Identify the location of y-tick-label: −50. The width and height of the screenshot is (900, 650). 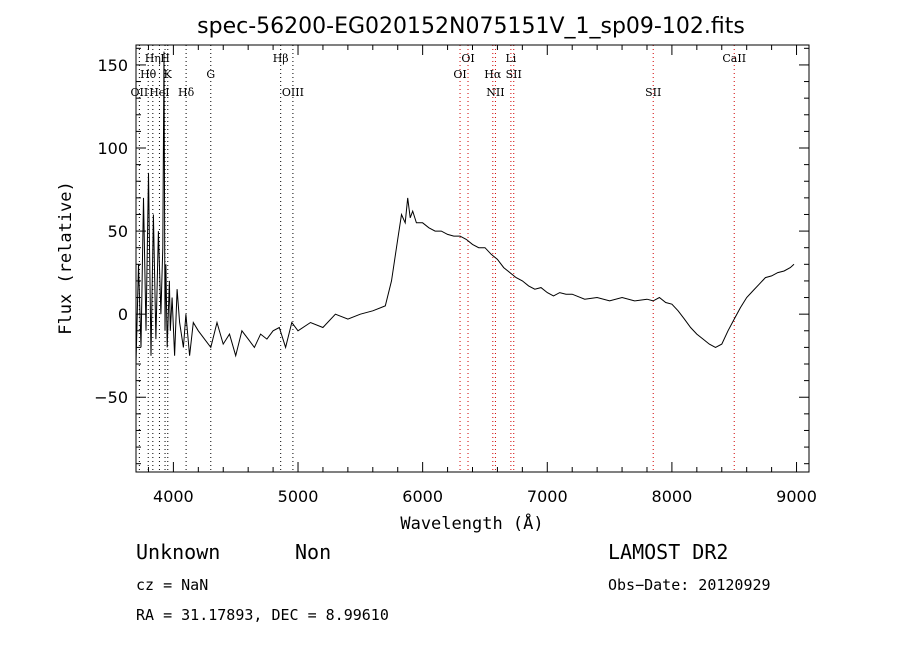
(111, 397).